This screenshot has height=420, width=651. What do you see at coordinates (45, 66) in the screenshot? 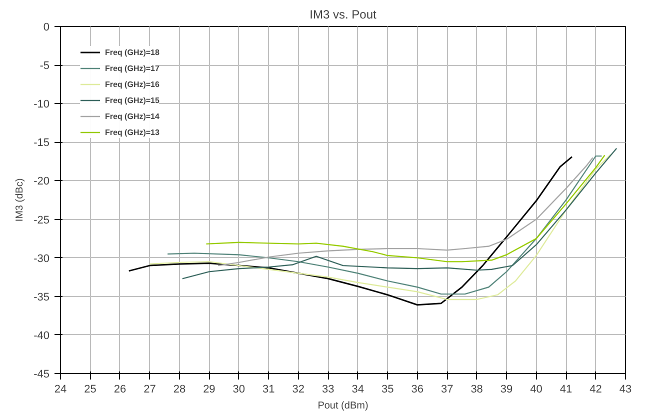
I see `y-tick-label: -5` at bounding box center [45, 66].